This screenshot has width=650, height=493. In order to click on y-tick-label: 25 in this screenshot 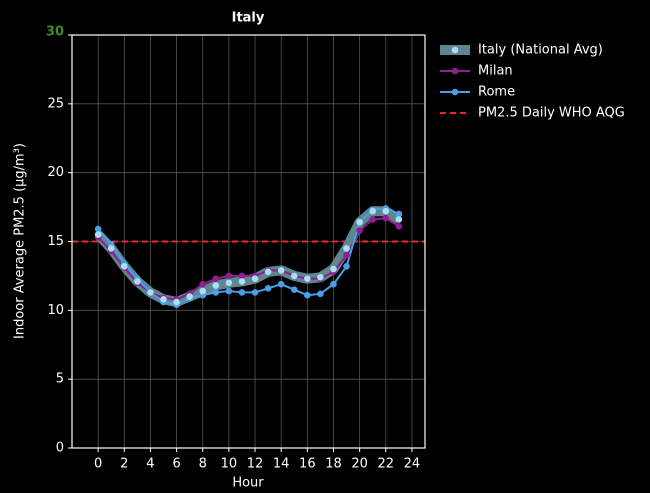, I will do `click(55, 103)`.